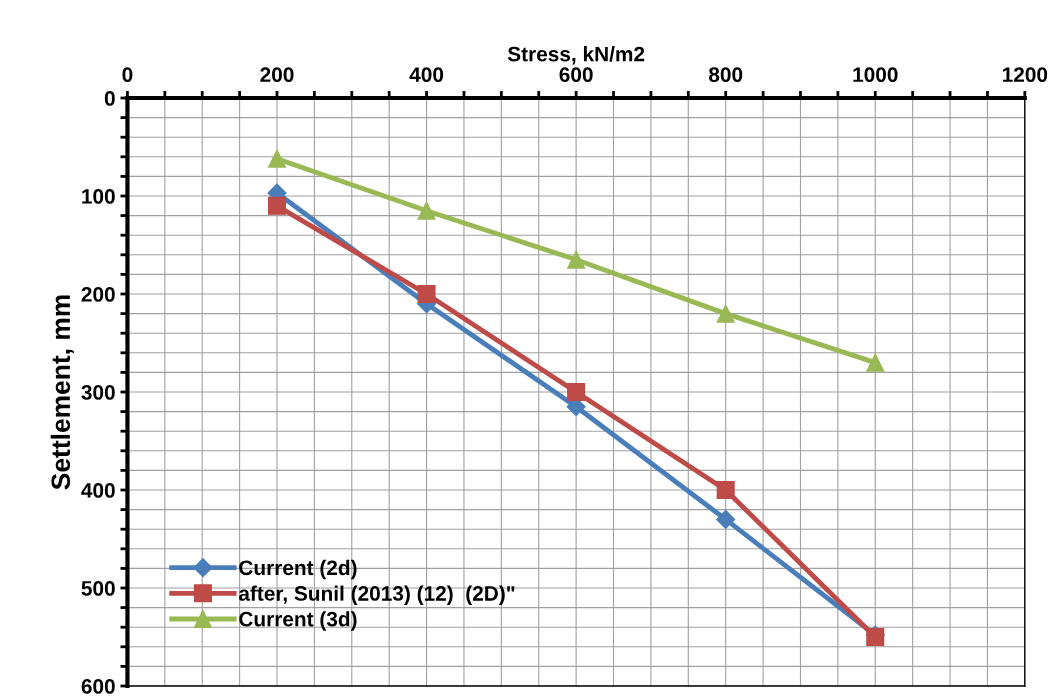 This screenshot has width=1062, height=700. I want to click on x-tick-label: 600, so click(576, 75).